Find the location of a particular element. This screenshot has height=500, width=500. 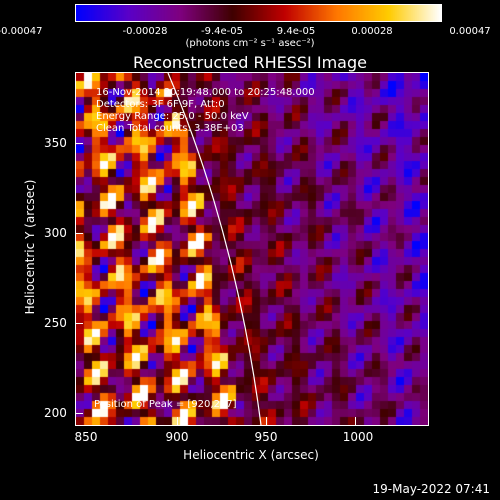

y-tick-label: 200 is located at coordinates (55, 413).